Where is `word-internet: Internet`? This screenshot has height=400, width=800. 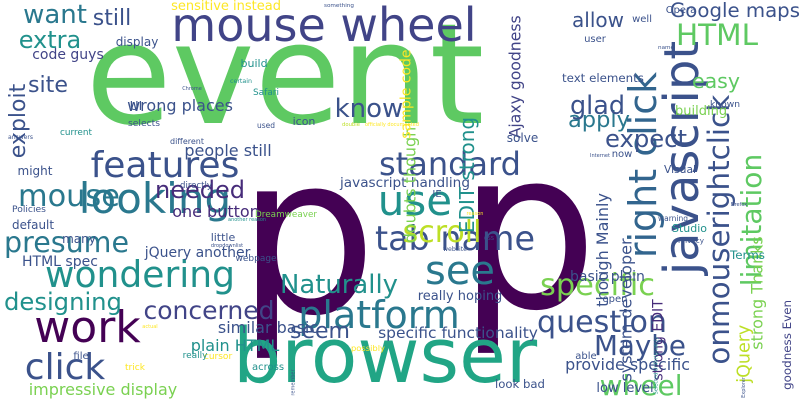
word-internet: Internet is located at coordinates (600, 155).